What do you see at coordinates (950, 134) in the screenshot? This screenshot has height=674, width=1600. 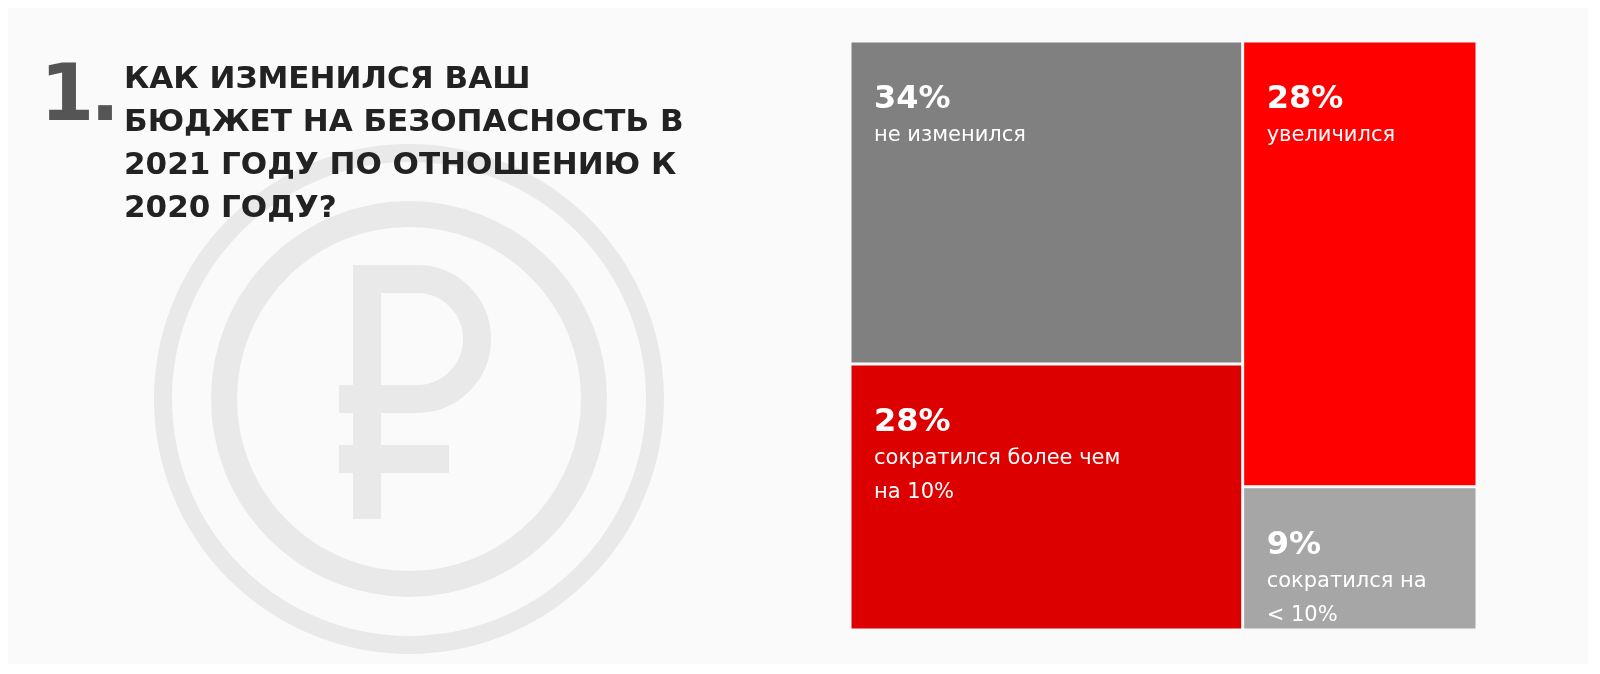 I see `category-label: не изменился` at bounding box center [950, 134].